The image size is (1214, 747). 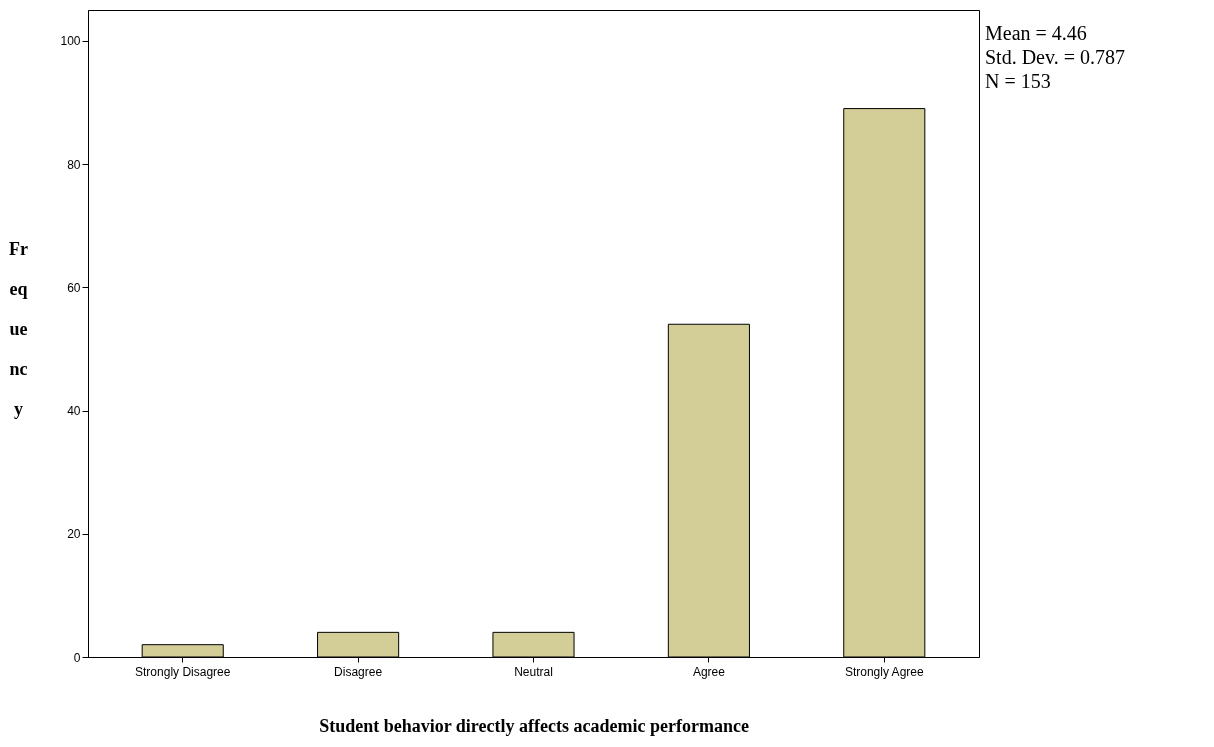 What do you see at coordinates (77, 657) in the screenshot?
I see `y-tick-label: 0` at bounding box center [77, 657].